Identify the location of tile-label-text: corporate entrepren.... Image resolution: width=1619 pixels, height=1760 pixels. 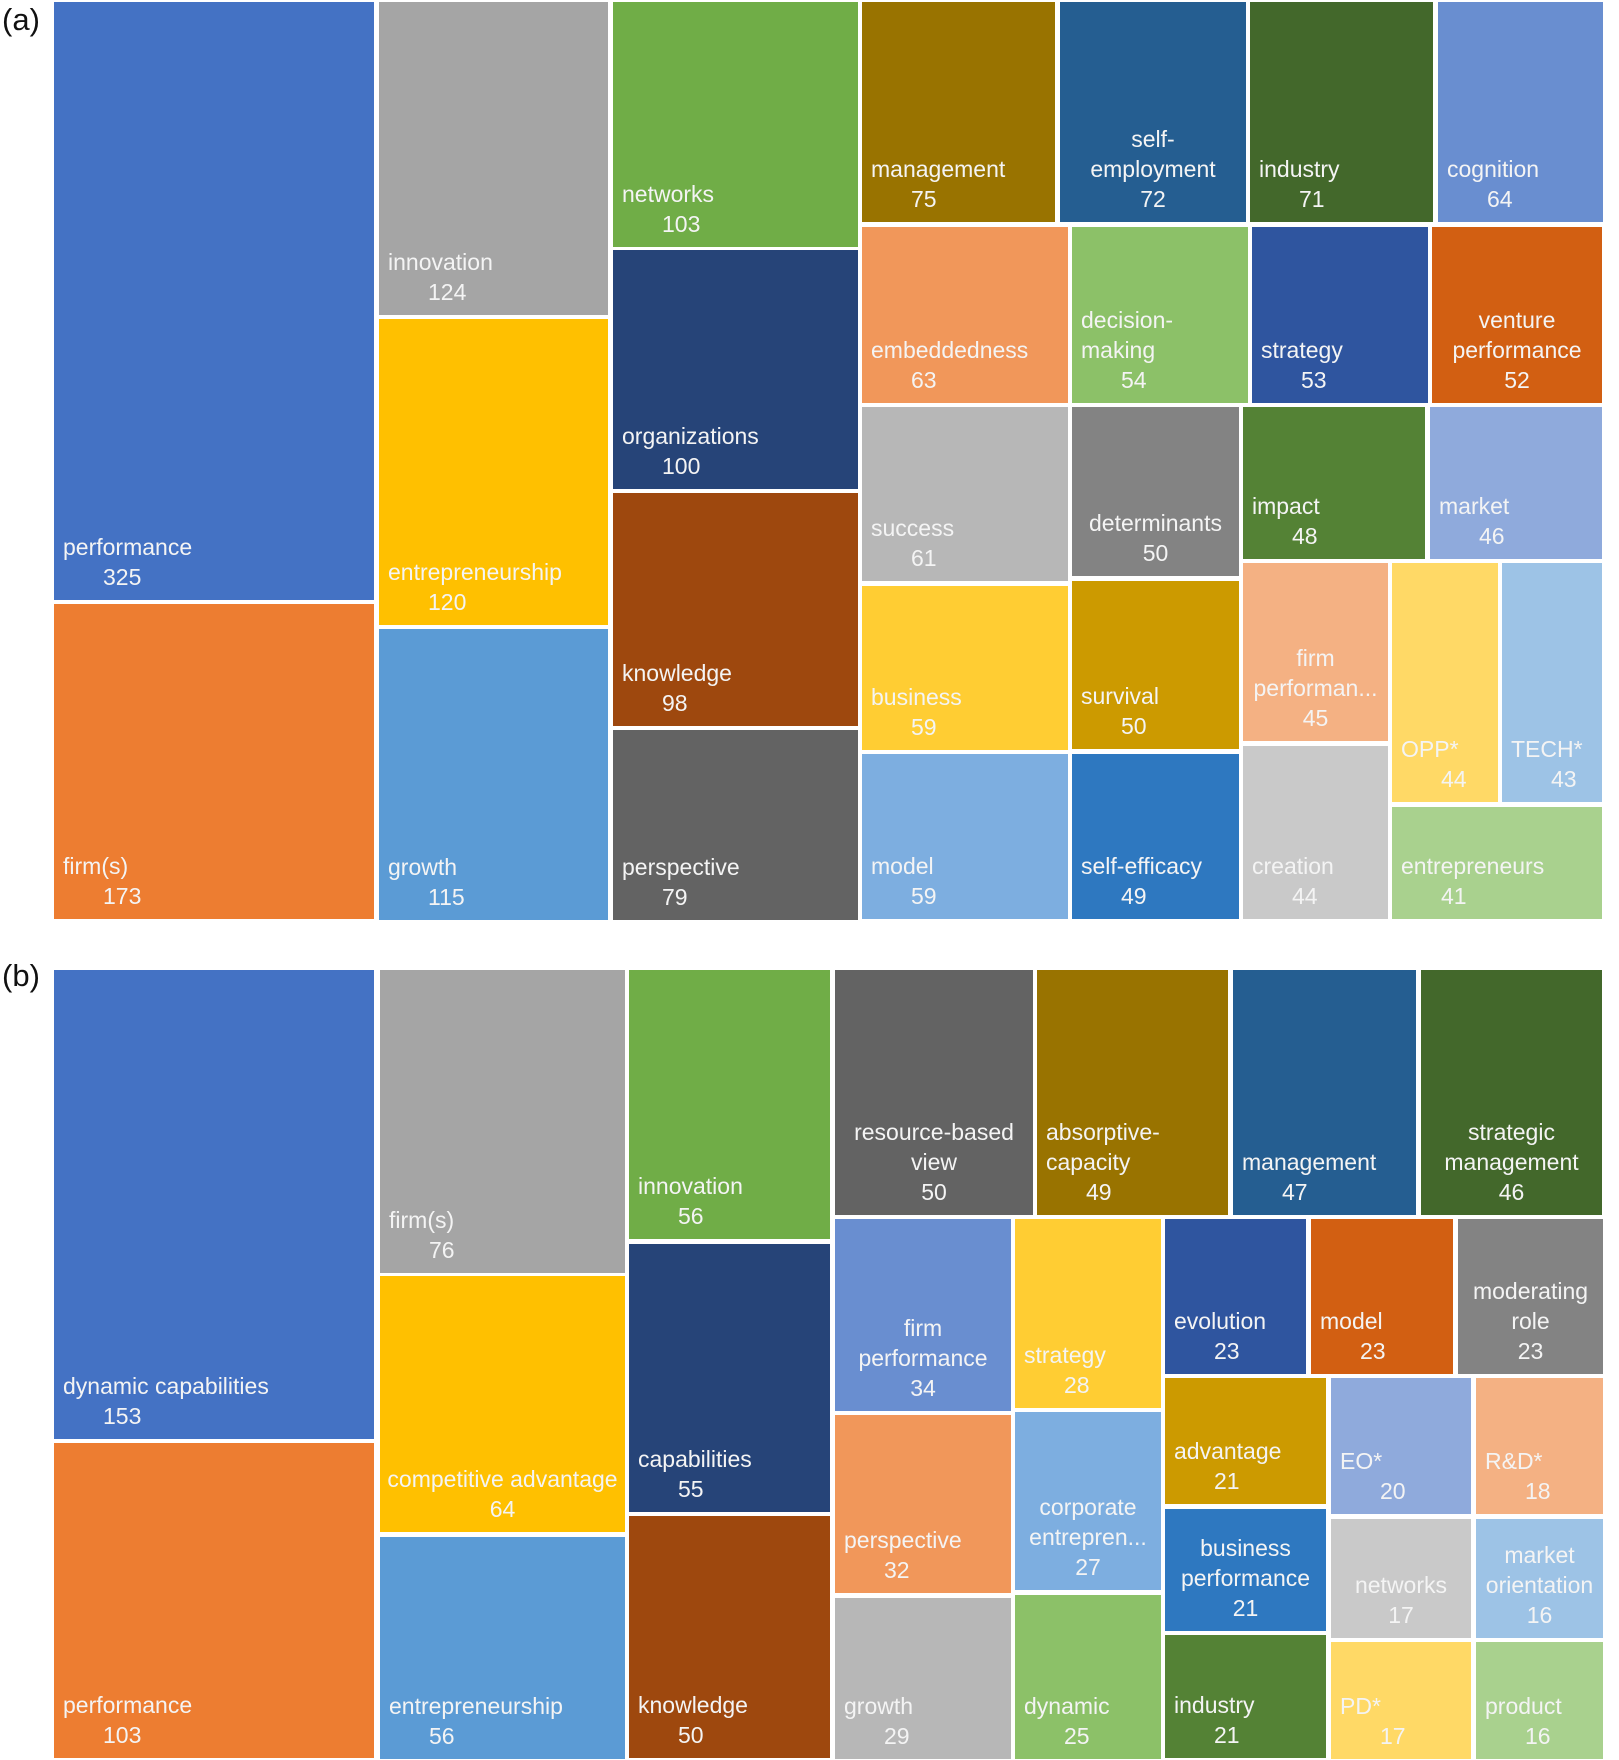
(1088, 1522).